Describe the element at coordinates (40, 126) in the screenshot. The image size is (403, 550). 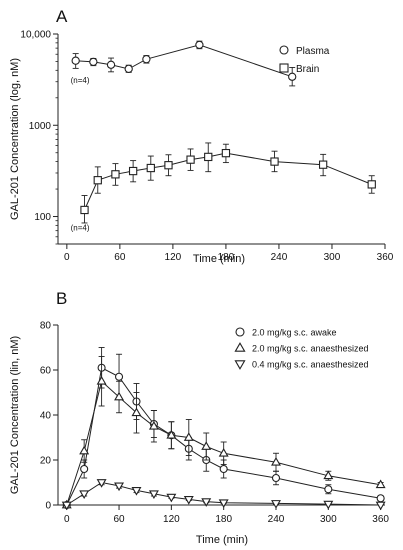
I see `panel-a-y-tick-label: 1000` at that location.